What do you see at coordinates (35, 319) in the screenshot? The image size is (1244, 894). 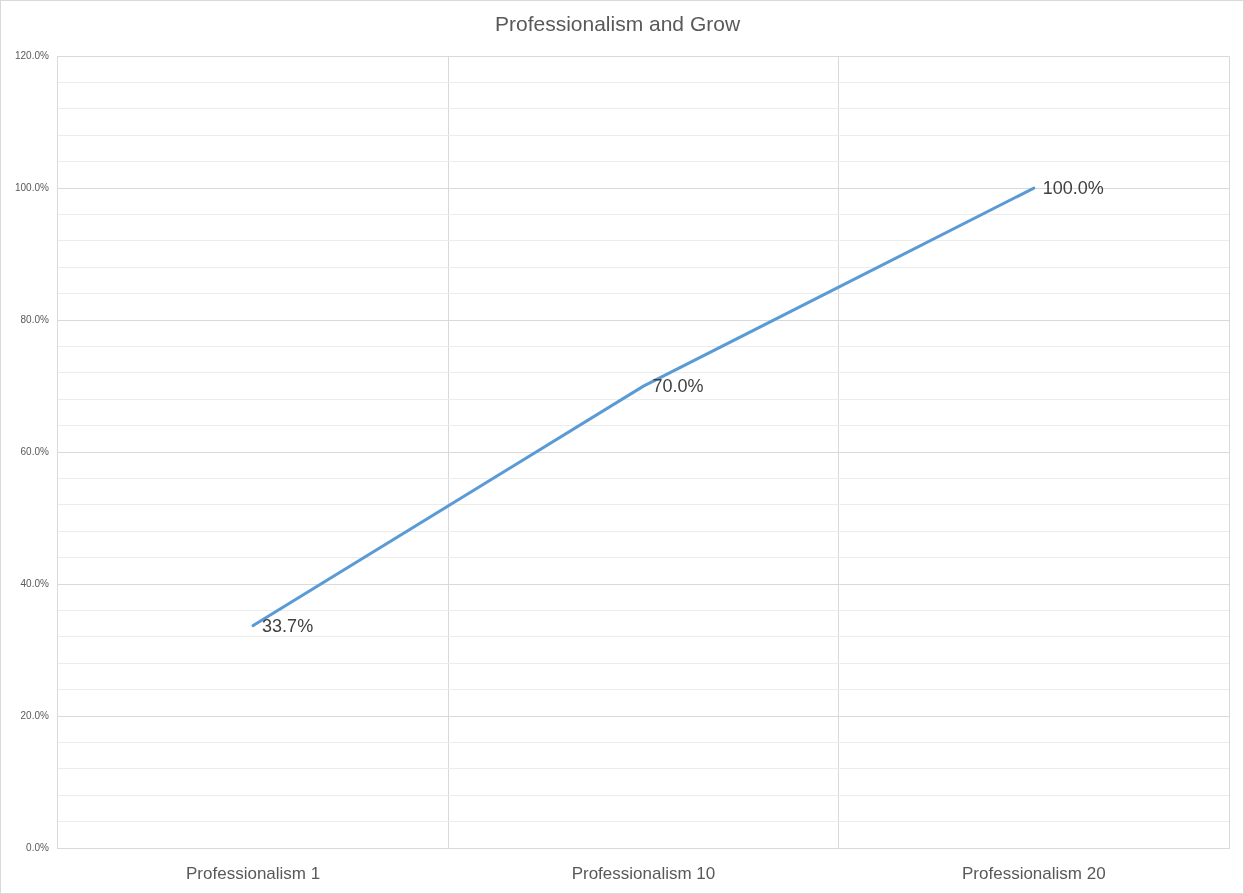 I see `y-tick-label: 80.0%` at bounding box center [35, 319].